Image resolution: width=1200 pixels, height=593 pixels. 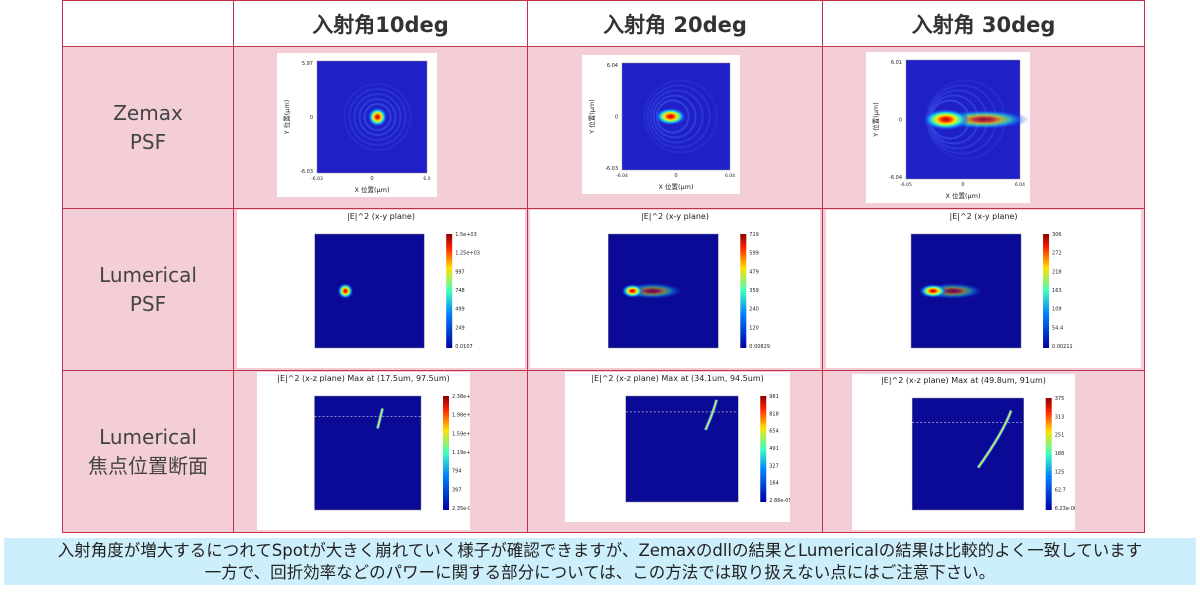 What do you see at coordinates (460, 291) in the screenshot?
I see `colorbar-label: 748` at bounding box center [460, 291].